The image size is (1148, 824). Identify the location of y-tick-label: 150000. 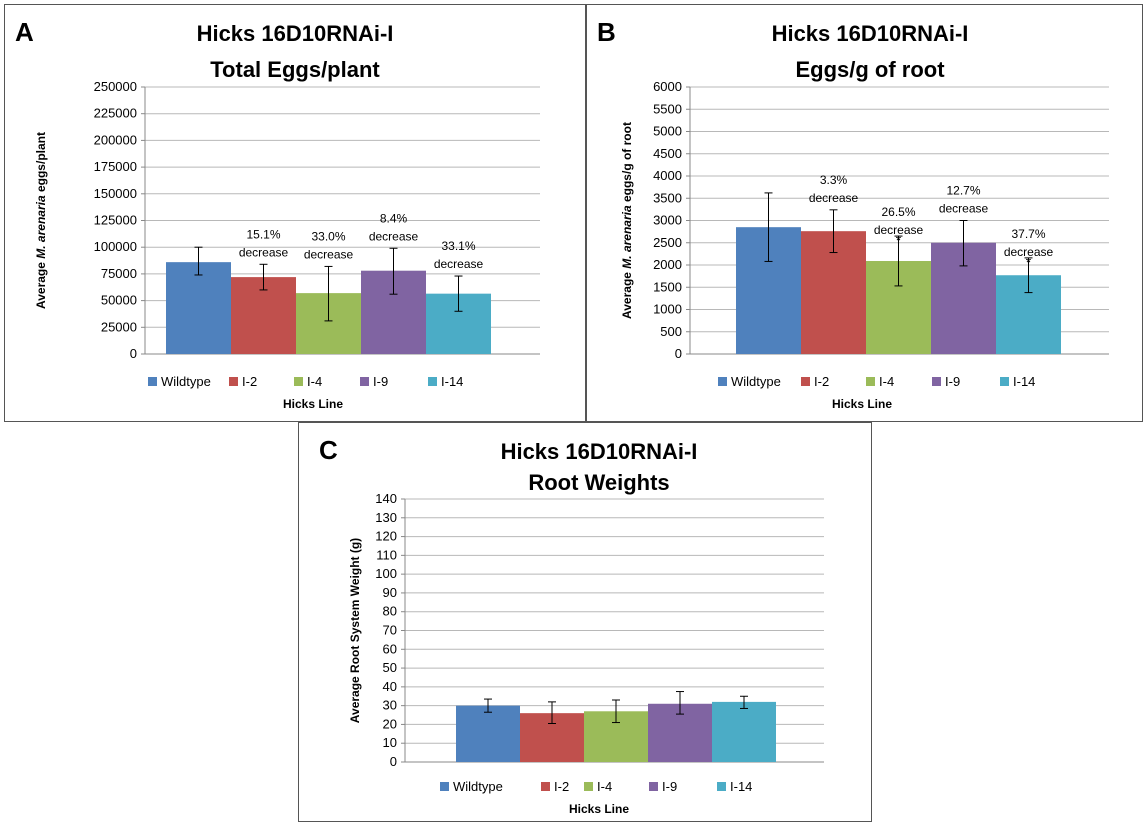
(115, 193).